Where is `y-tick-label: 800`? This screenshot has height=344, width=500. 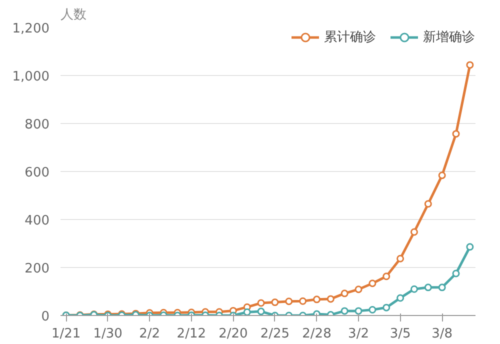
y-tick-label: 800 is located at coordinates (37, 125).